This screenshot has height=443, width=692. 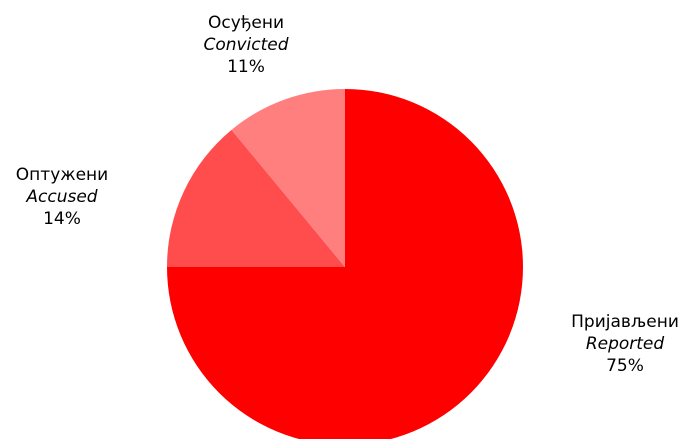 What do you see at coordinates (246, 67) in the screenshot?
I see `slice-label-percent: 11%` at bounding box center [246, 67].